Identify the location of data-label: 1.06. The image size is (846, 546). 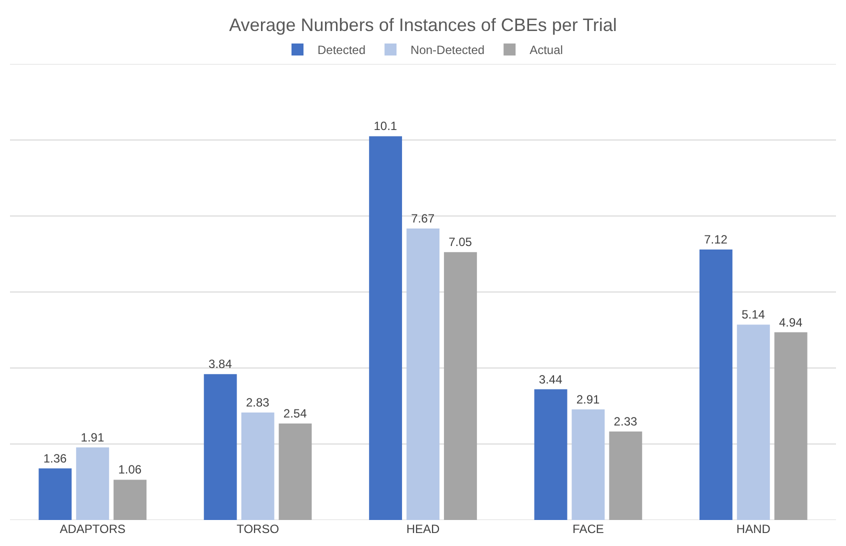
(130, 469).